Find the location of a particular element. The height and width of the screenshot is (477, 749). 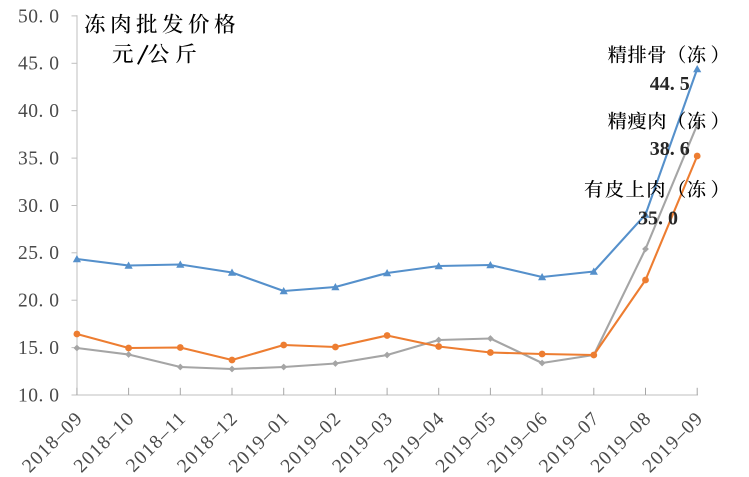

svg-text: 30. 0 is located at coordinates (39, 206).